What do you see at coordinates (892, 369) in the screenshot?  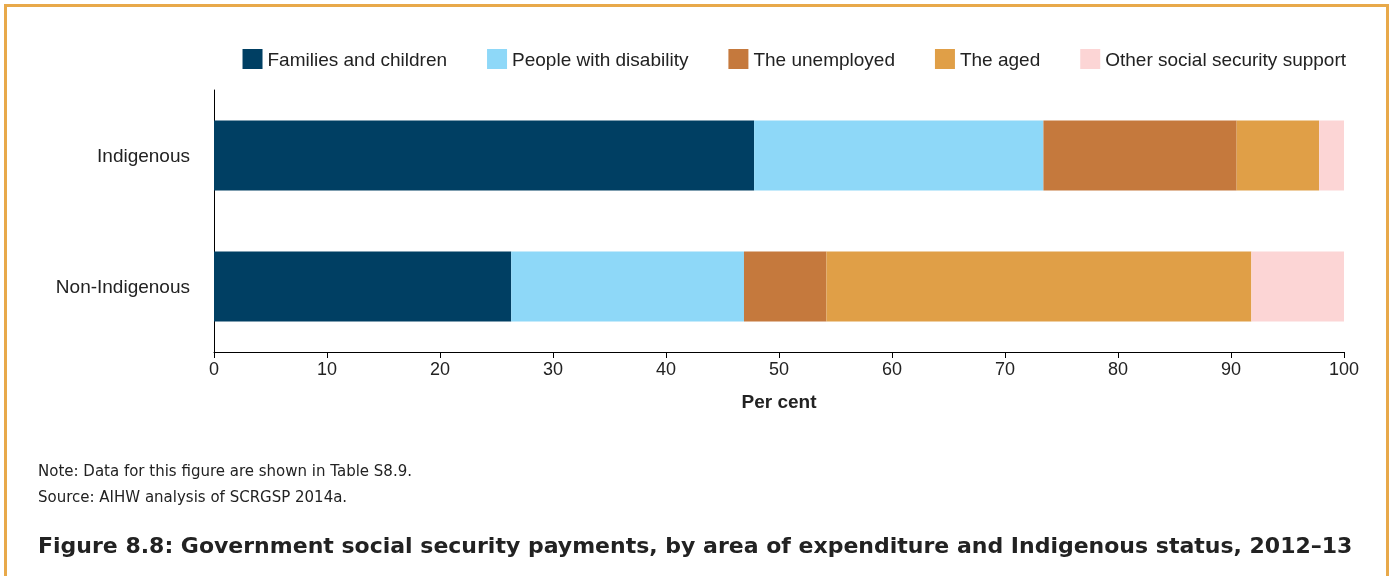 I see `x-tick-label: 60` at bounding box center [892, 369].